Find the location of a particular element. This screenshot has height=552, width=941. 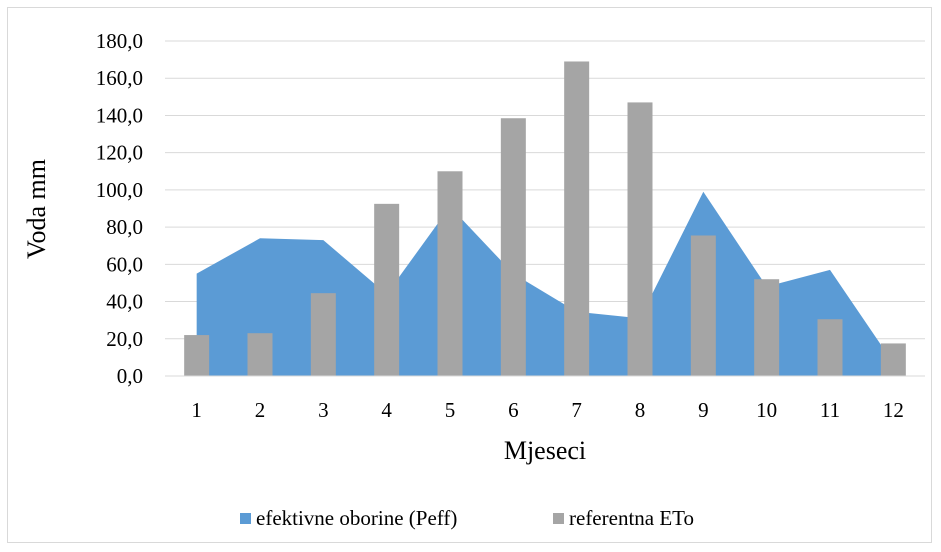

y-tick-label: 40,0 is located at coordinates (124, 302).